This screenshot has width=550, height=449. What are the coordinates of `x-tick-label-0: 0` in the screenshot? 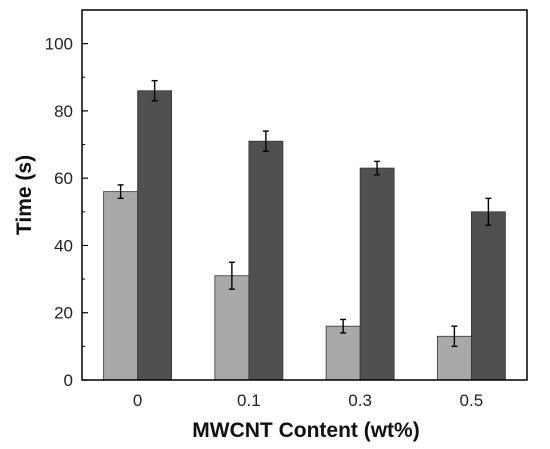 It's located at (137, 400).